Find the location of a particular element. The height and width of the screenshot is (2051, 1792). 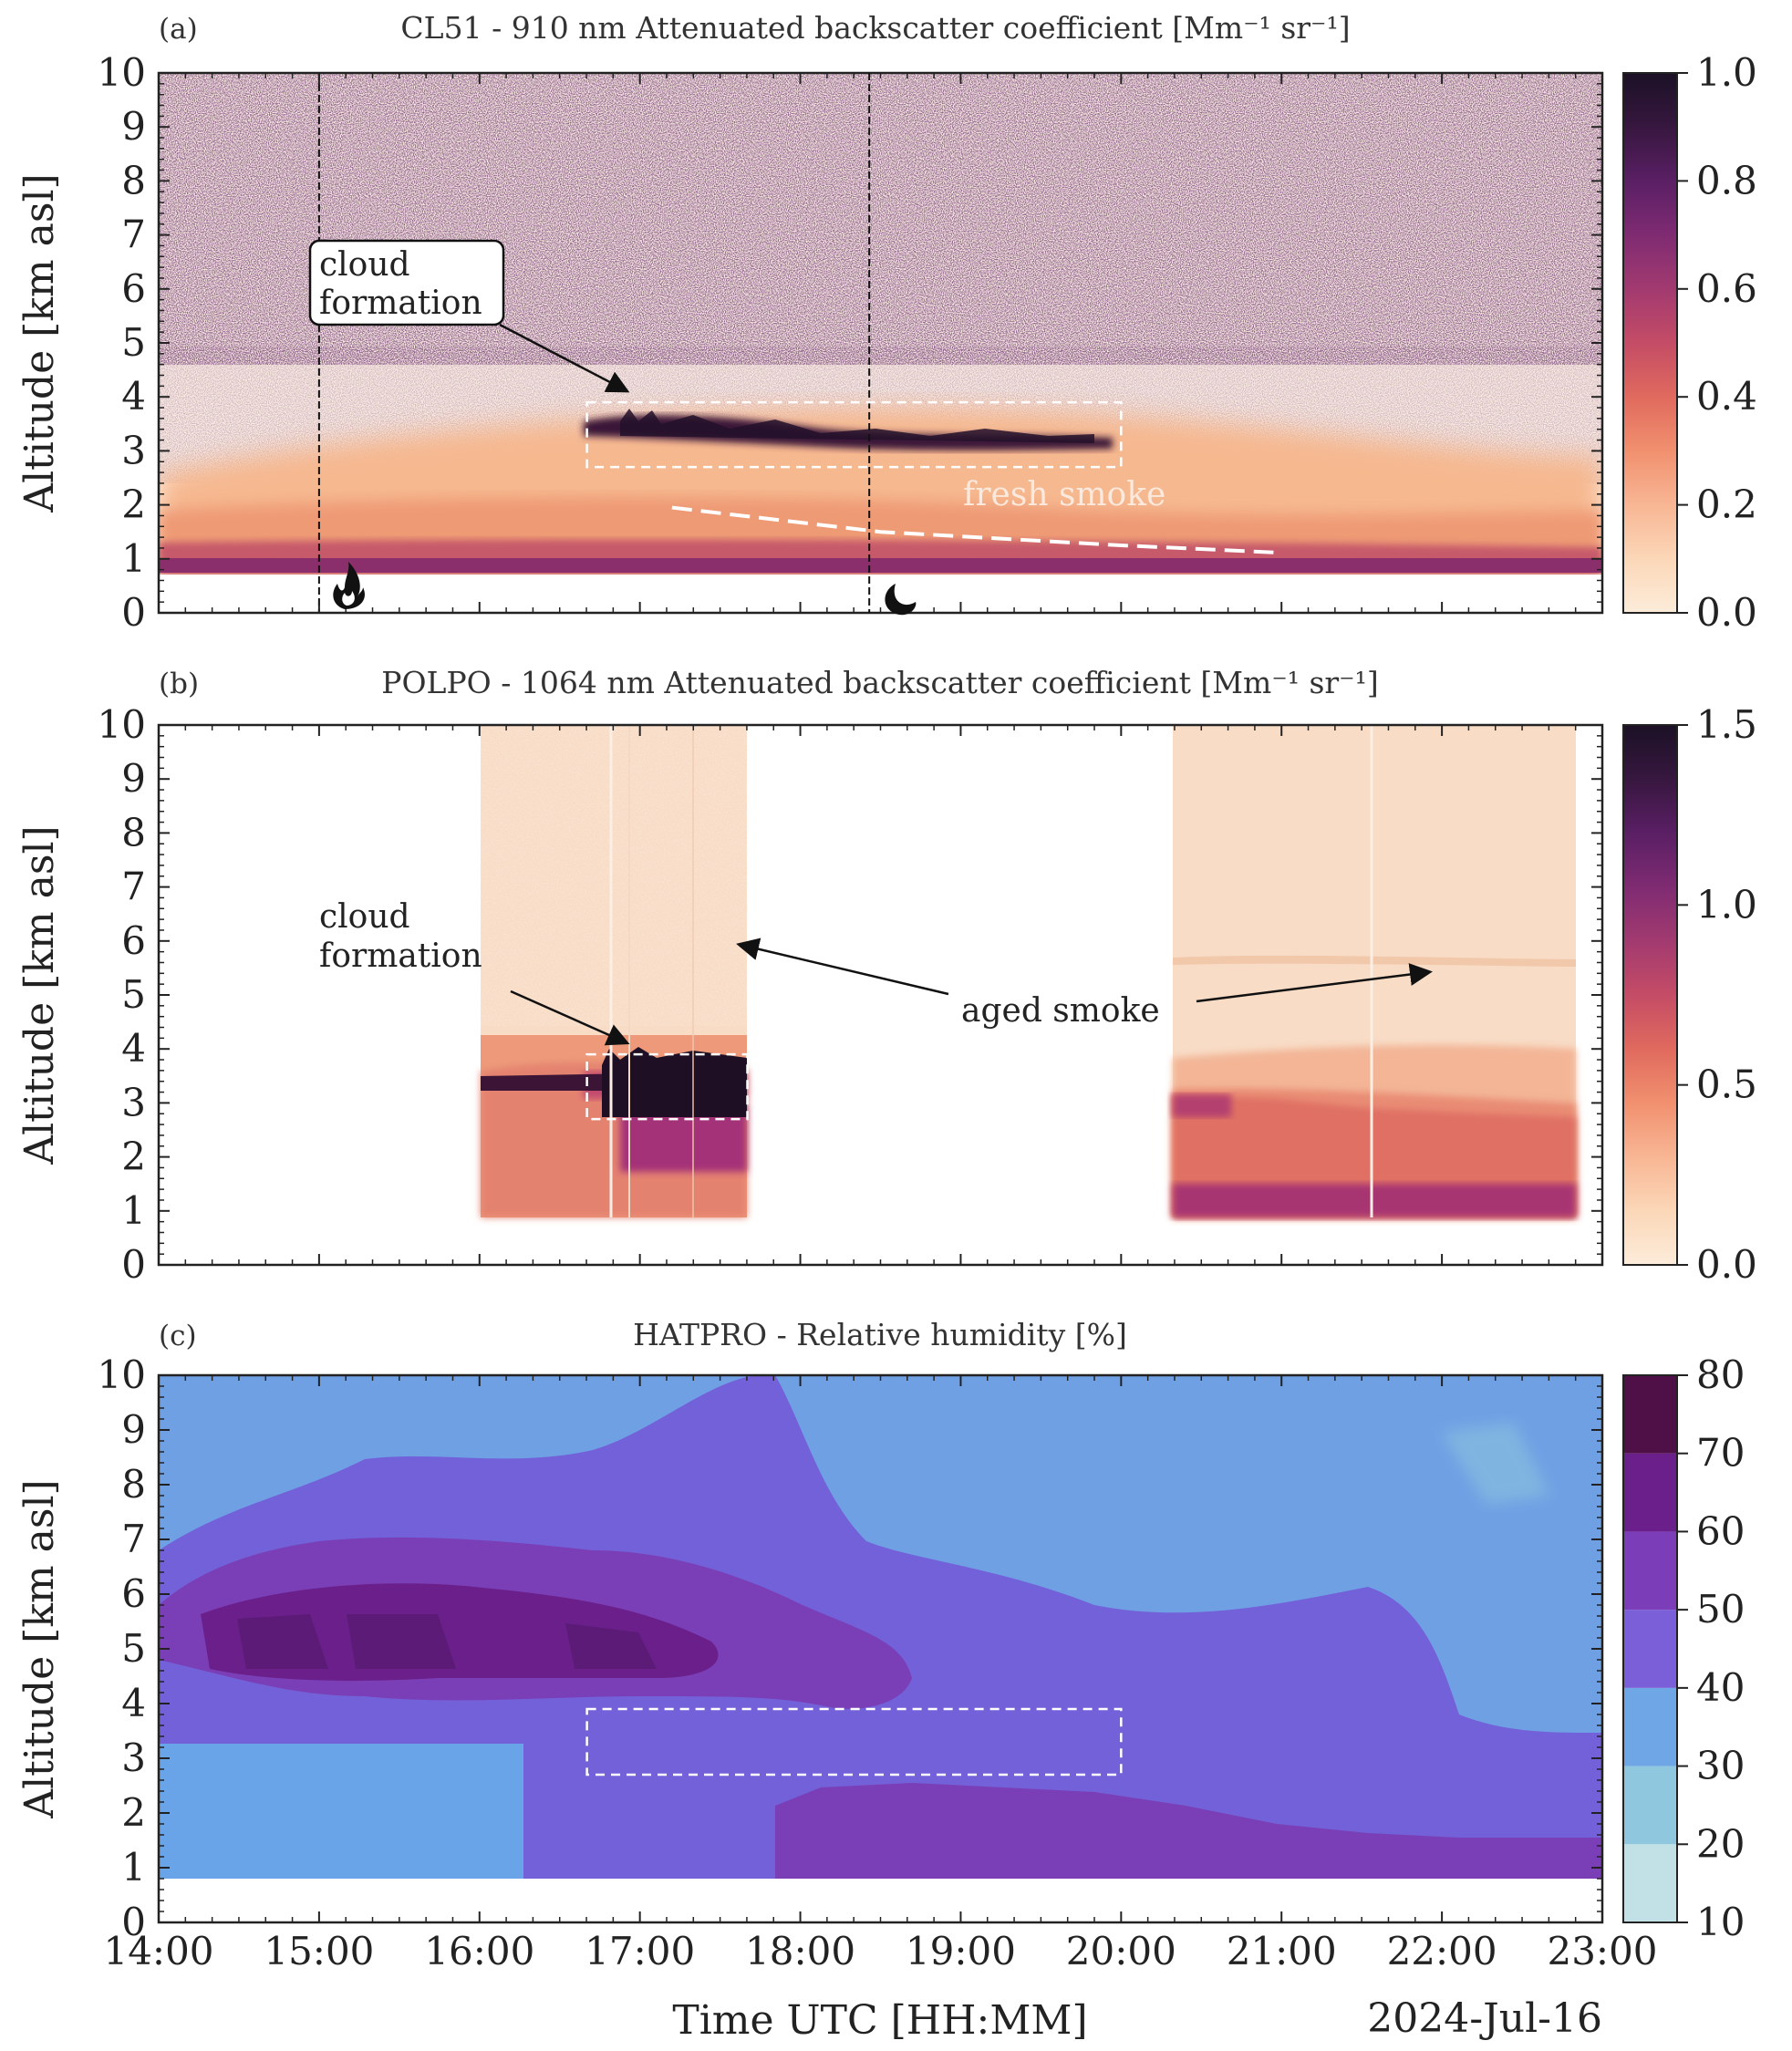

colorbar-frame is located at coordinates (1650, 1648).